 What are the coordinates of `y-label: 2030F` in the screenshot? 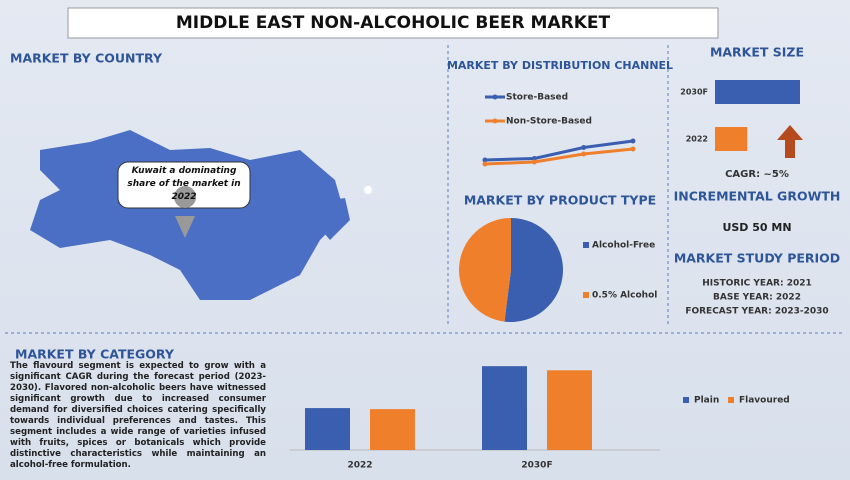 It's located at (694, 92).